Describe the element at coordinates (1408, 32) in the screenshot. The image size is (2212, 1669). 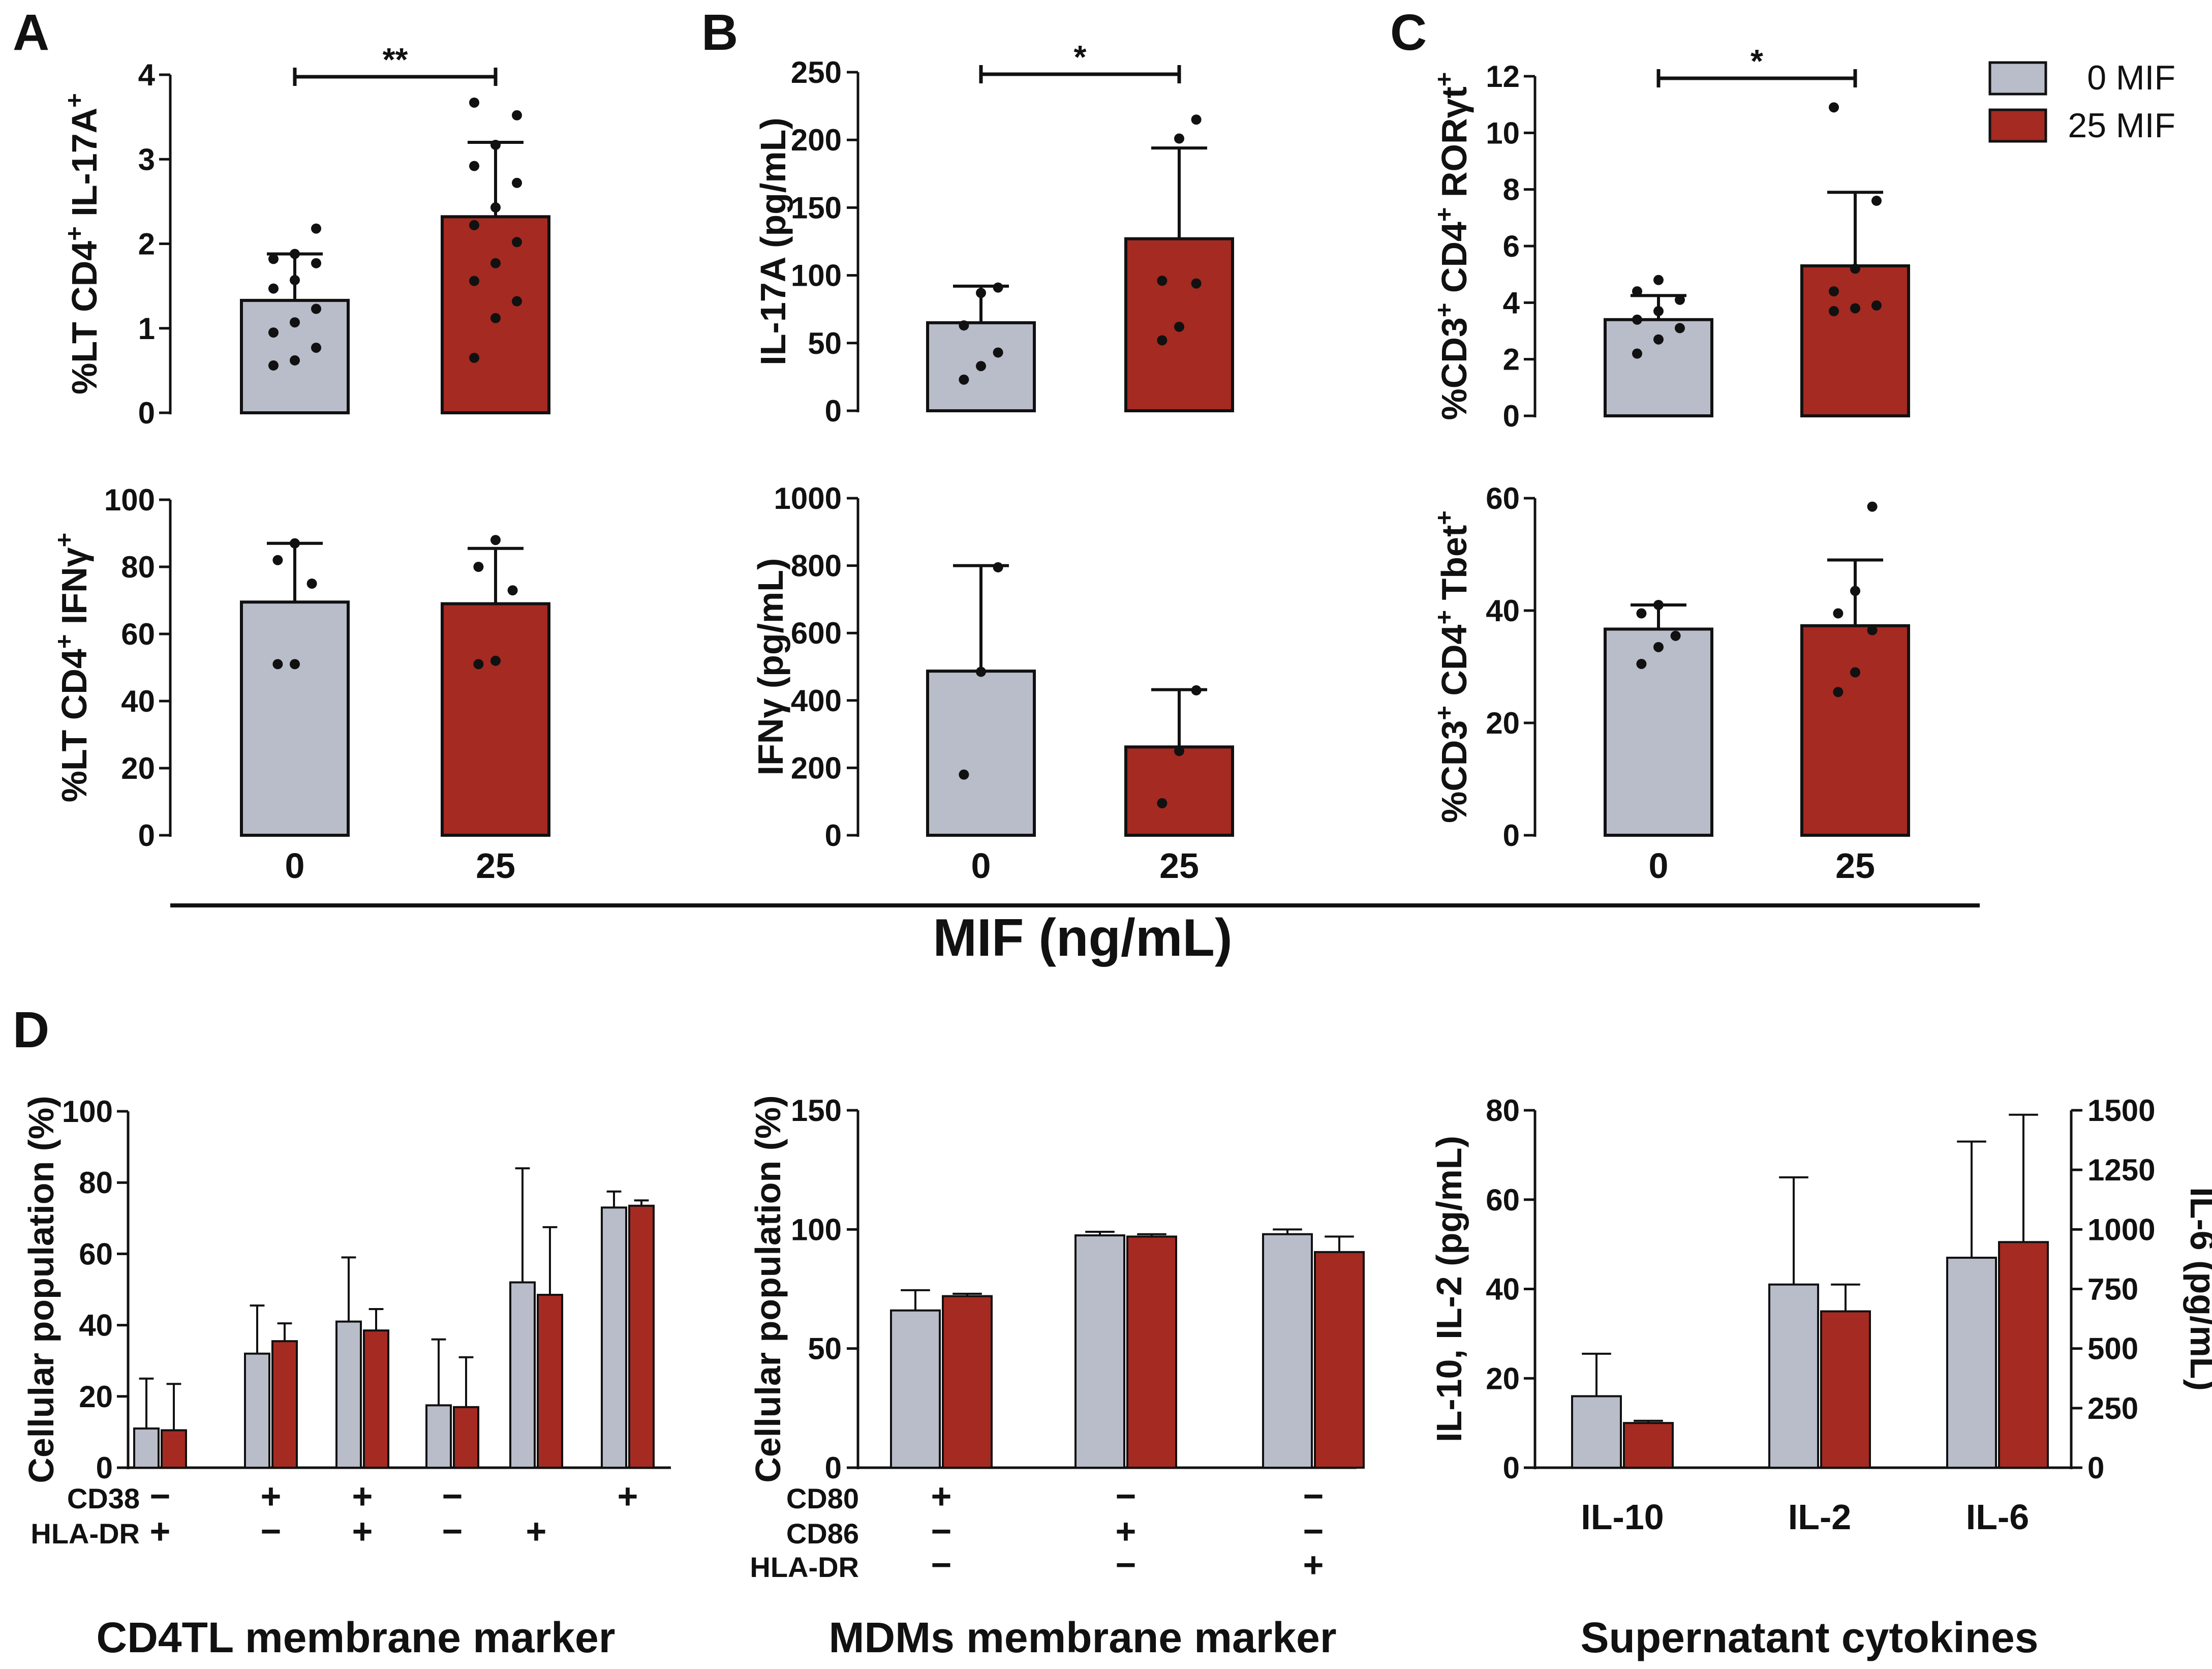
I see `panel-letter: C` at that location.